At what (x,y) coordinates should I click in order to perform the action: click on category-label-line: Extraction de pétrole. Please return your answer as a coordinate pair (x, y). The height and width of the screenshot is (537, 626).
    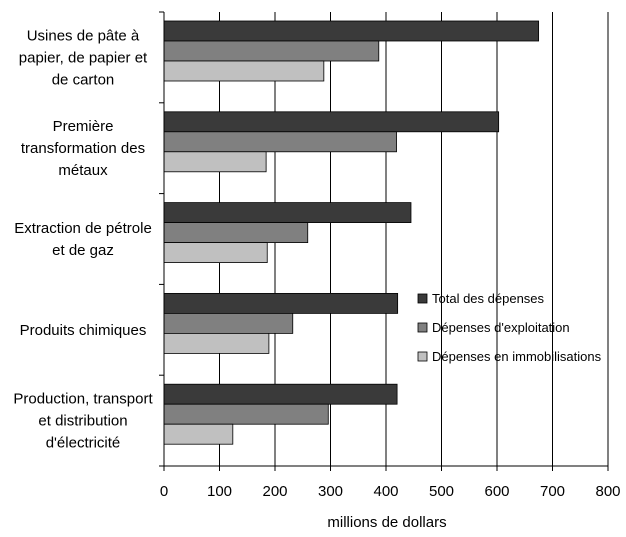
    Looking at the image, I should click on (83, 228).